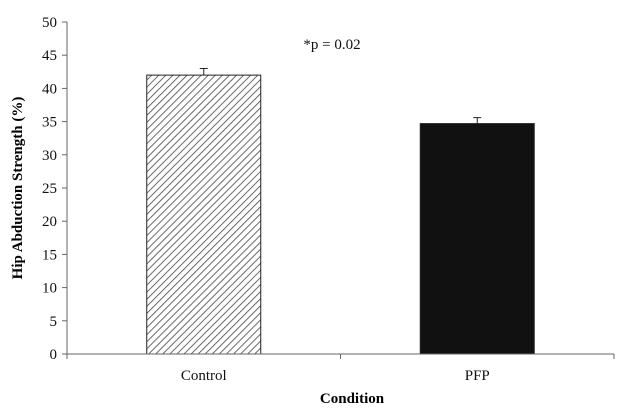  I want to click on y-axis-ticks: 0 5 10 15 20 25 30 35 40 45 50, so click(54, 189).